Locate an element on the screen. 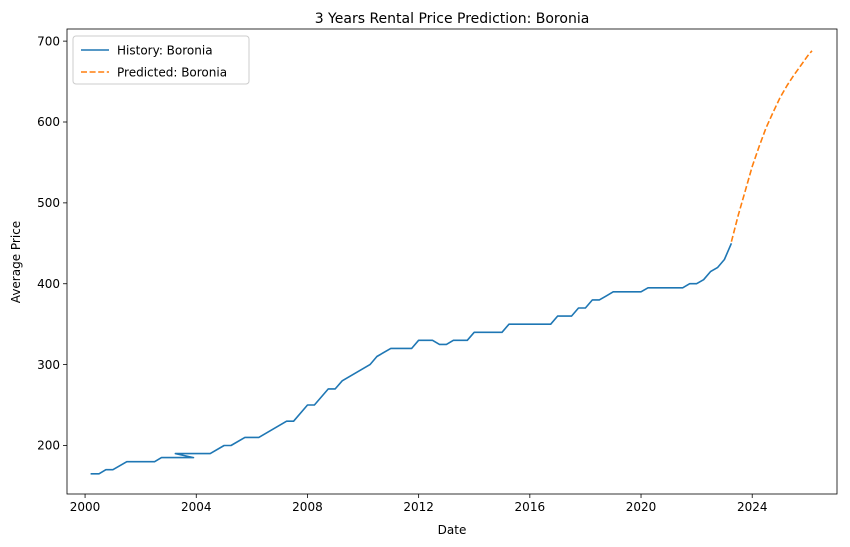 The width and height of the screenshot is (850, 547). legend: History: Boronia Predicted: Boronia is located at coordinates (161, 60).